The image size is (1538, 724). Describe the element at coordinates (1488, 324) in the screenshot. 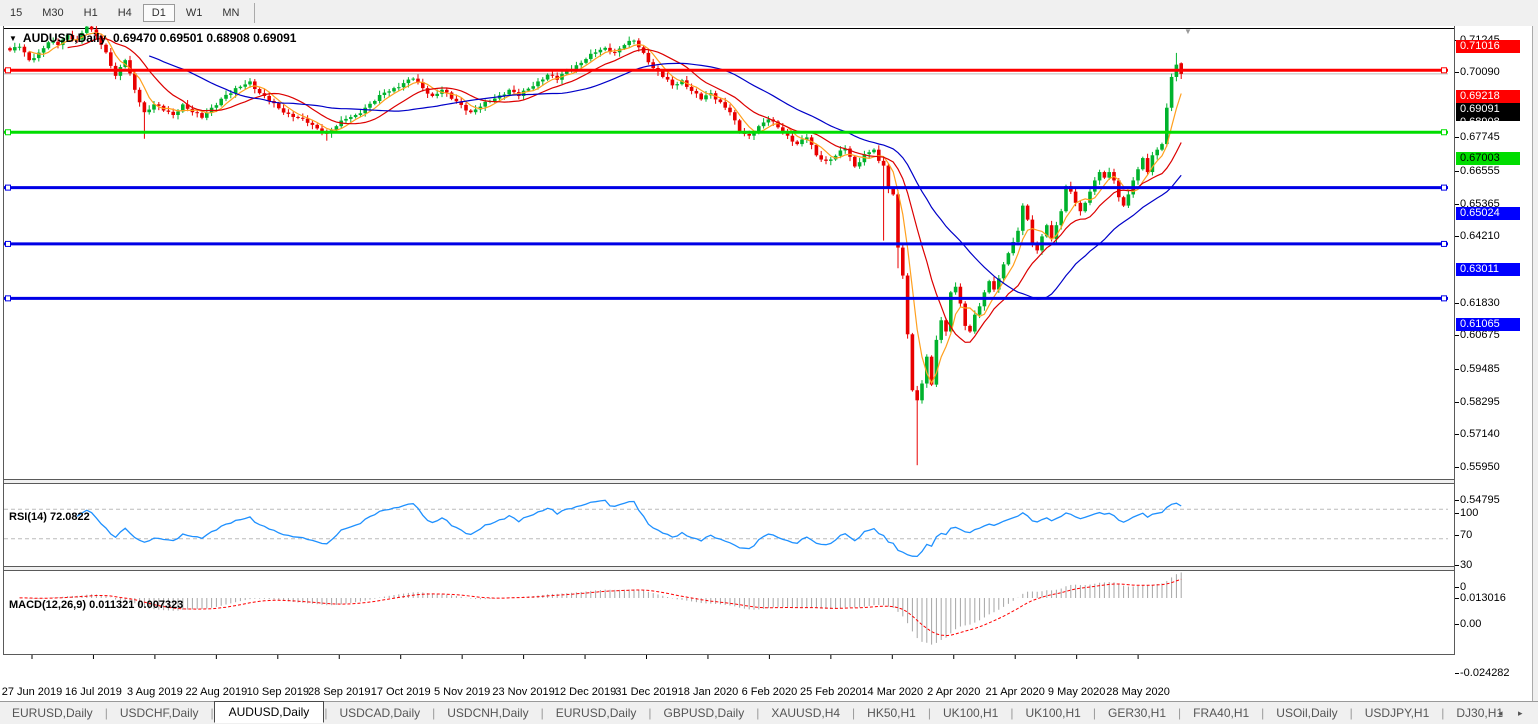

I see `price-badge: 0.61065` at that location.